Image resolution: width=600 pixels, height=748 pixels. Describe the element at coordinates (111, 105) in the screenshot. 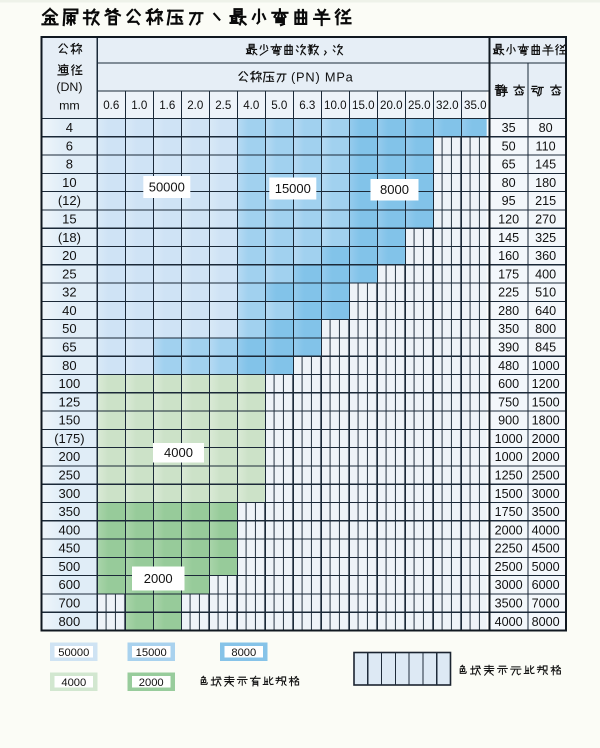

I see `svg-text: 0.6` at that location.